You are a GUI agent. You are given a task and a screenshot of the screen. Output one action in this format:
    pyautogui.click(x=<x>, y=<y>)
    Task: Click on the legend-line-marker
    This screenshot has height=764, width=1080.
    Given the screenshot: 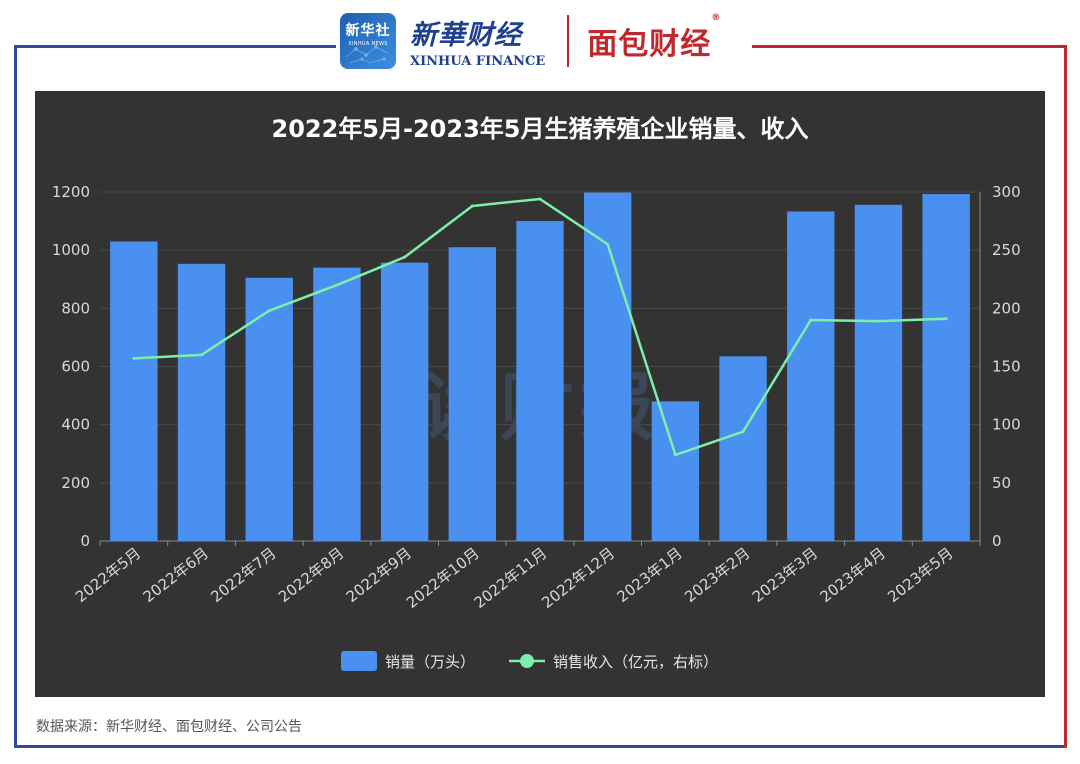 What is the action you would take?
    pyautogui.click(x=527, y=661)
    